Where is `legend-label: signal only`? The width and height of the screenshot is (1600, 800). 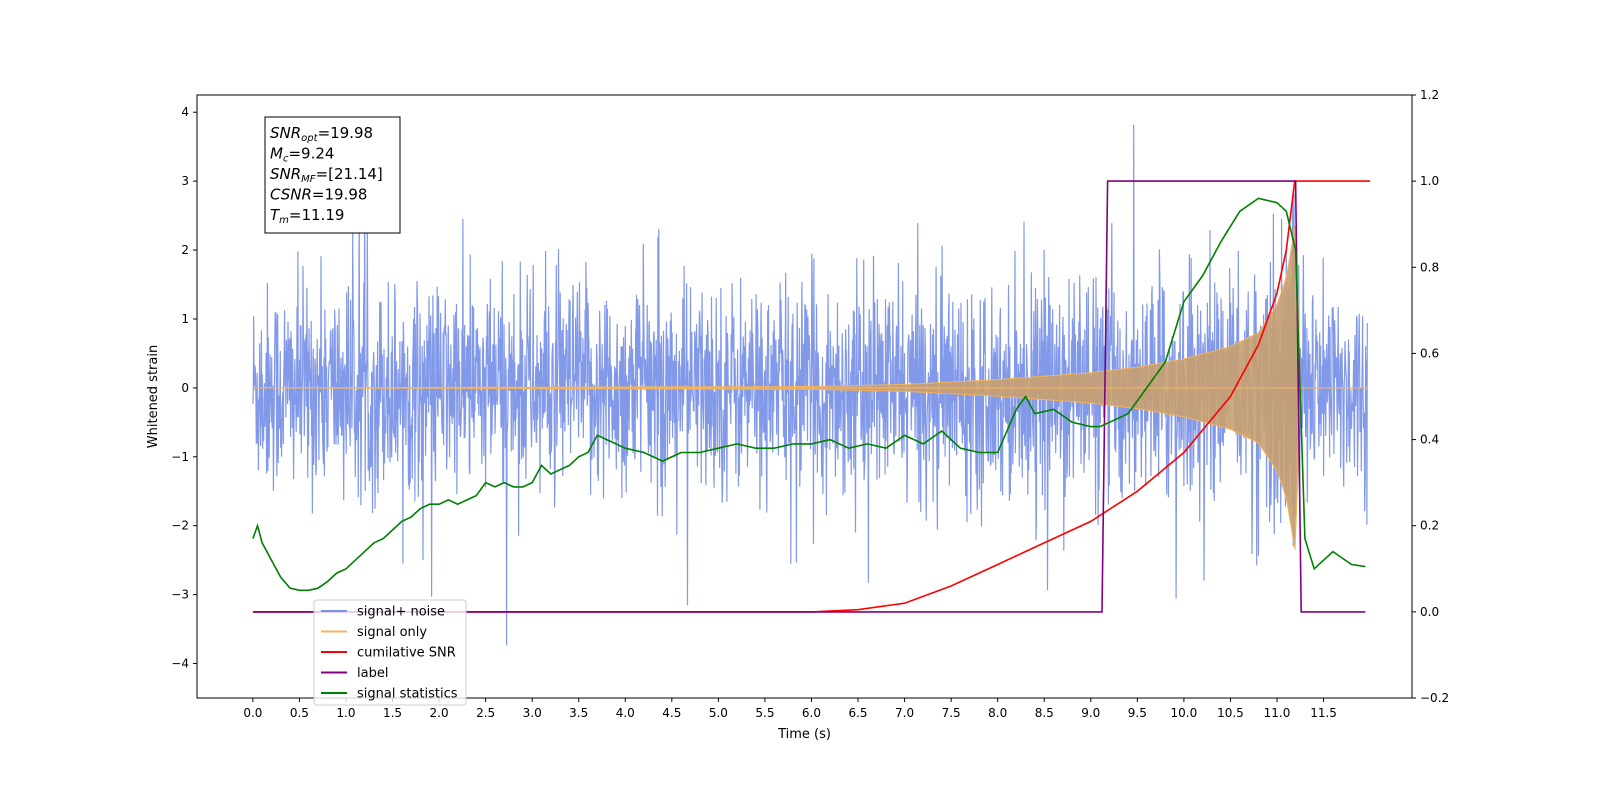 legend-label: signal only is located at coordinates (392, 632).